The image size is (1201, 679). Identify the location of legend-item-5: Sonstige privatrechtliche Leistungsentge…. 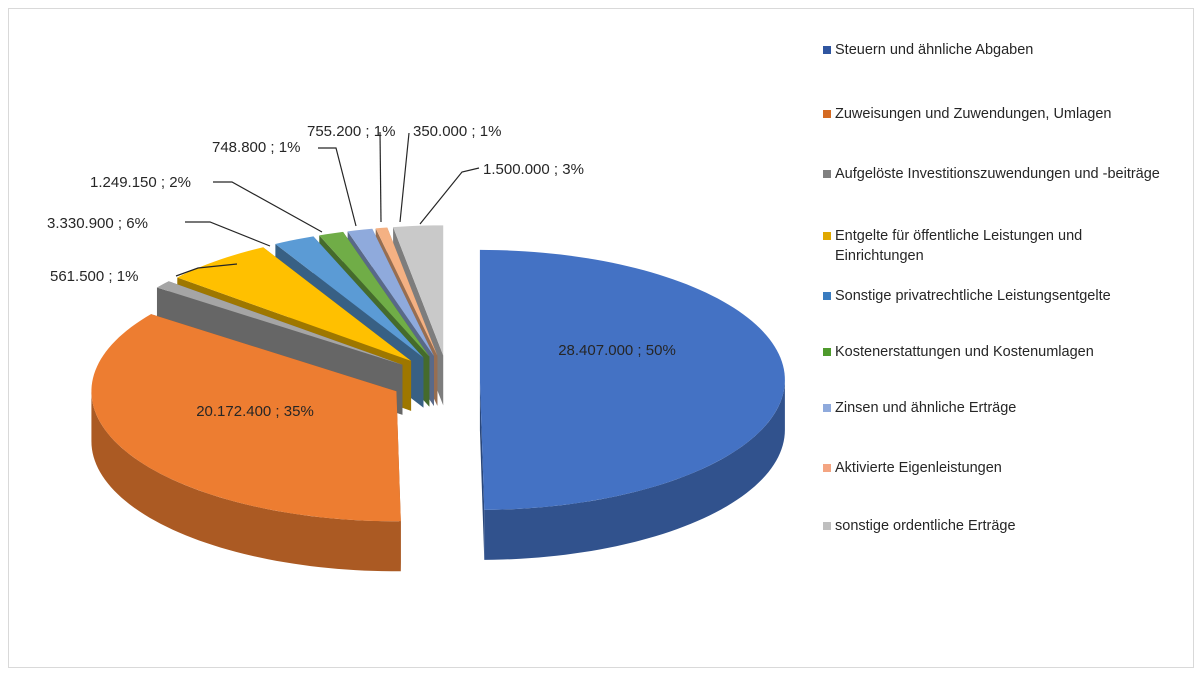
(994, 296).